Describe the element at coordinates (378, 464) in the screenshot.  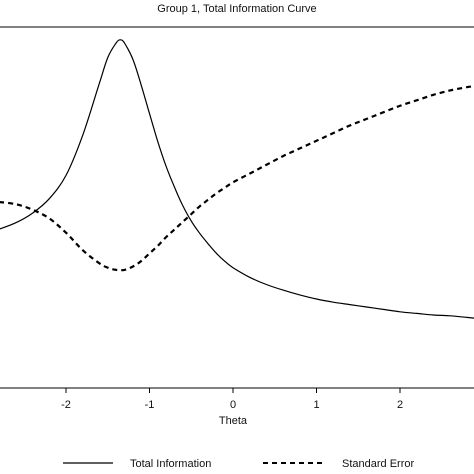
I see `legend-label-standard-error: Standard Error` at that location.